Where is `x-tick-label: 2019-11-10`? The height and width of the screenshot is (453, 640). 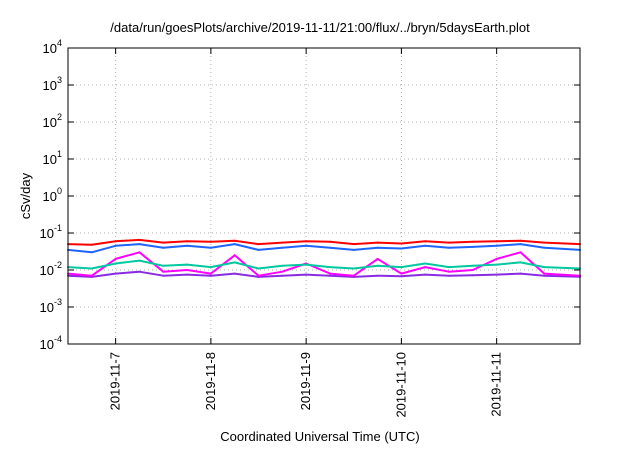 x-tick-label: 2019-11-10 is located at coordinates (400, 385).